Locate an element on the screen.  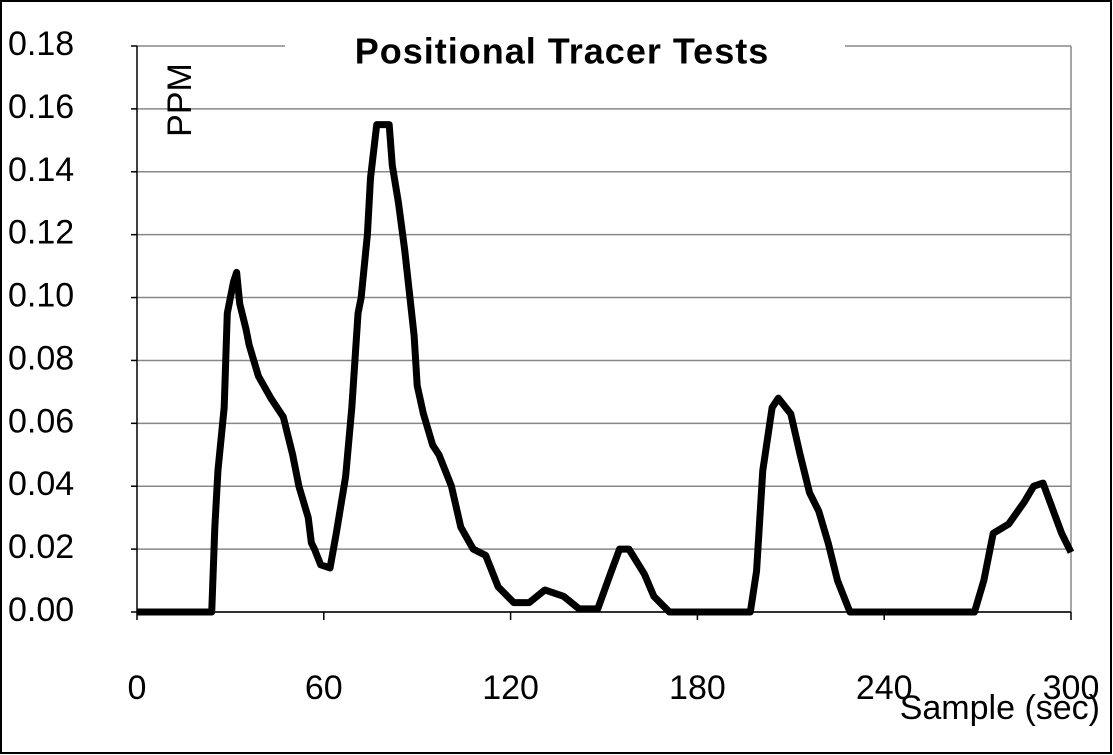
x-tick-label: 240 is located at coordinates (884, 688).